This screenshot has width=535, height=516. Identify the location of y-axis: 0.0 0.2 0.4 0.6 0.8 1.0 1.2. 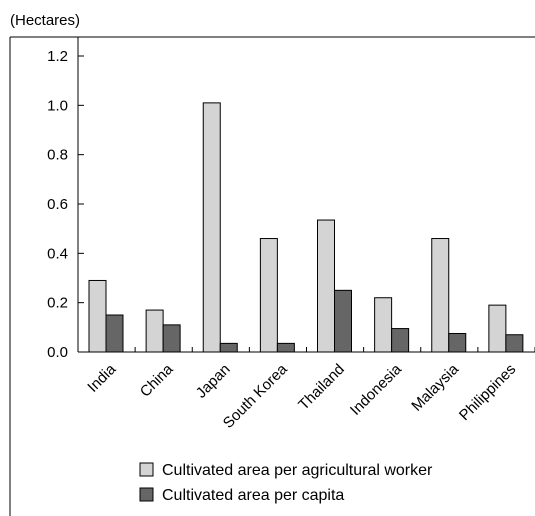
(65, 199).